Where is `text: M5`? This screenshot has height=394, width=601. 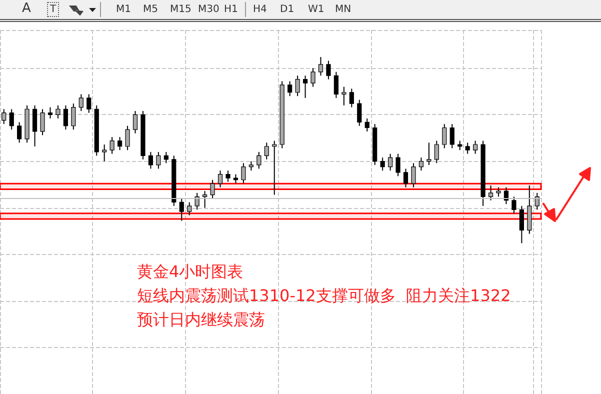
text: M5 is located at coordinates (150, 9).